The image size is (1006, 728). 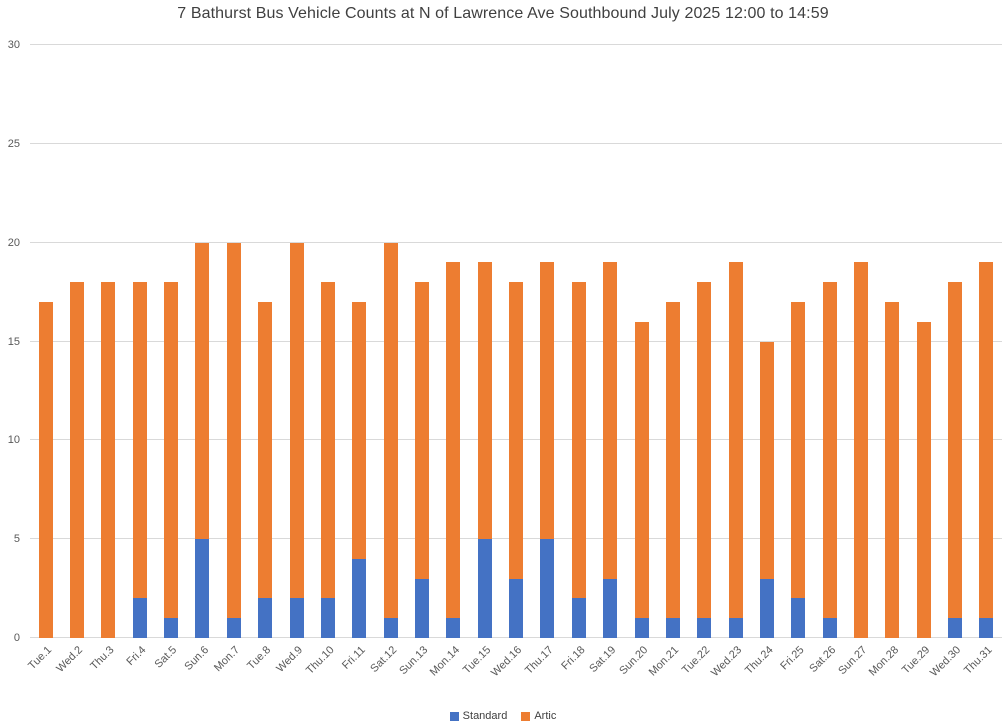 What do you see at coordinates (353, 658) in the screenshot?
I see `x-axis-tick-label: Fri.11` at bounding box center [353, 658].